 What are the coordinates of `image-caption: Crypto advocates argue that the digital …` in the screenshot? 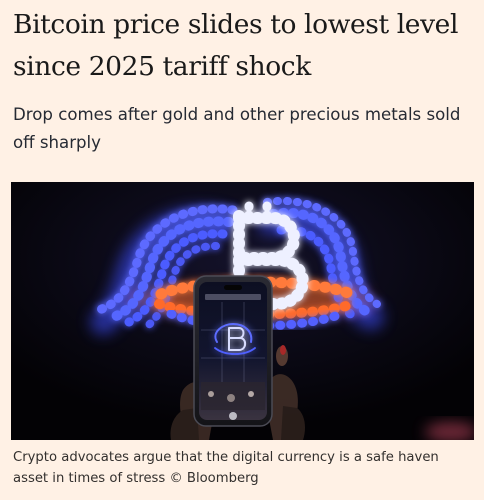 It's located at (245, 468).